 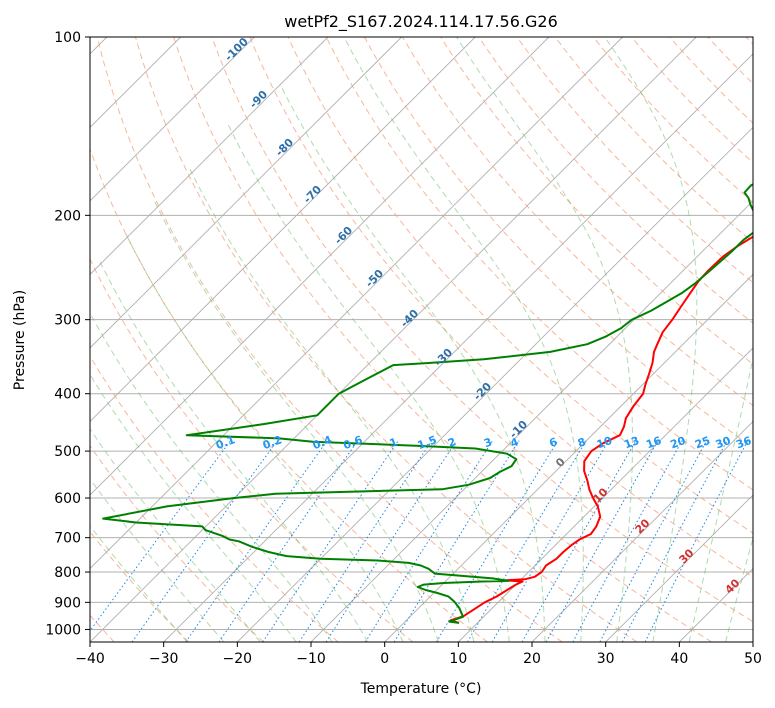 What do you see at coordinates (311, 659) in the screenshot?
I see `x-tick-label: −10` at bounding box center [311, 659].